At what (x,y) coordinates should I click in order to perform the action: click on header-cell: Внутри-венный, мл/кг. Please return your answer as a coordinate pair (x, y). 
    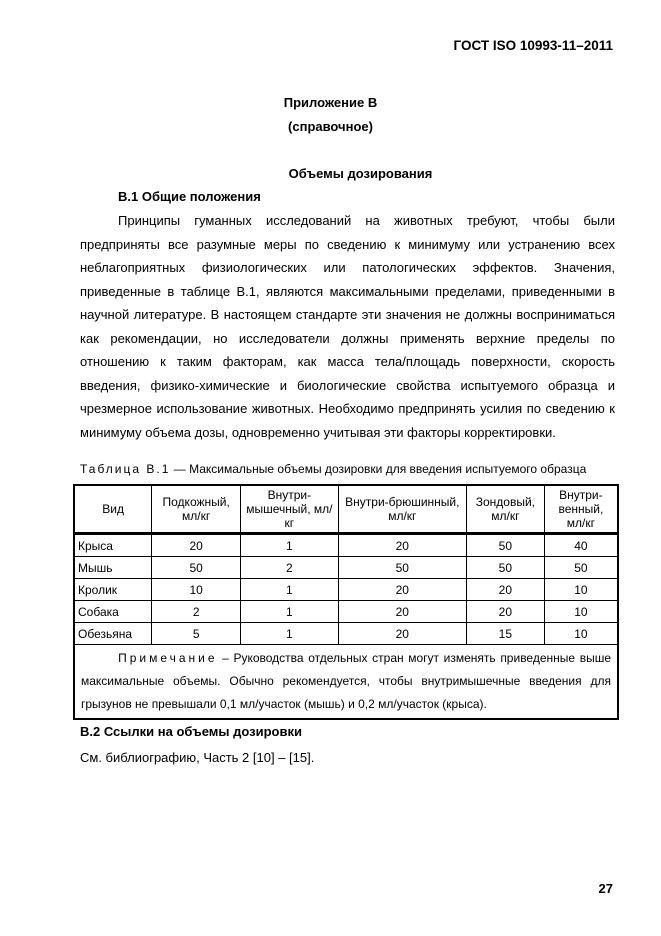
    Looking at the image, I should click on (581, 509).